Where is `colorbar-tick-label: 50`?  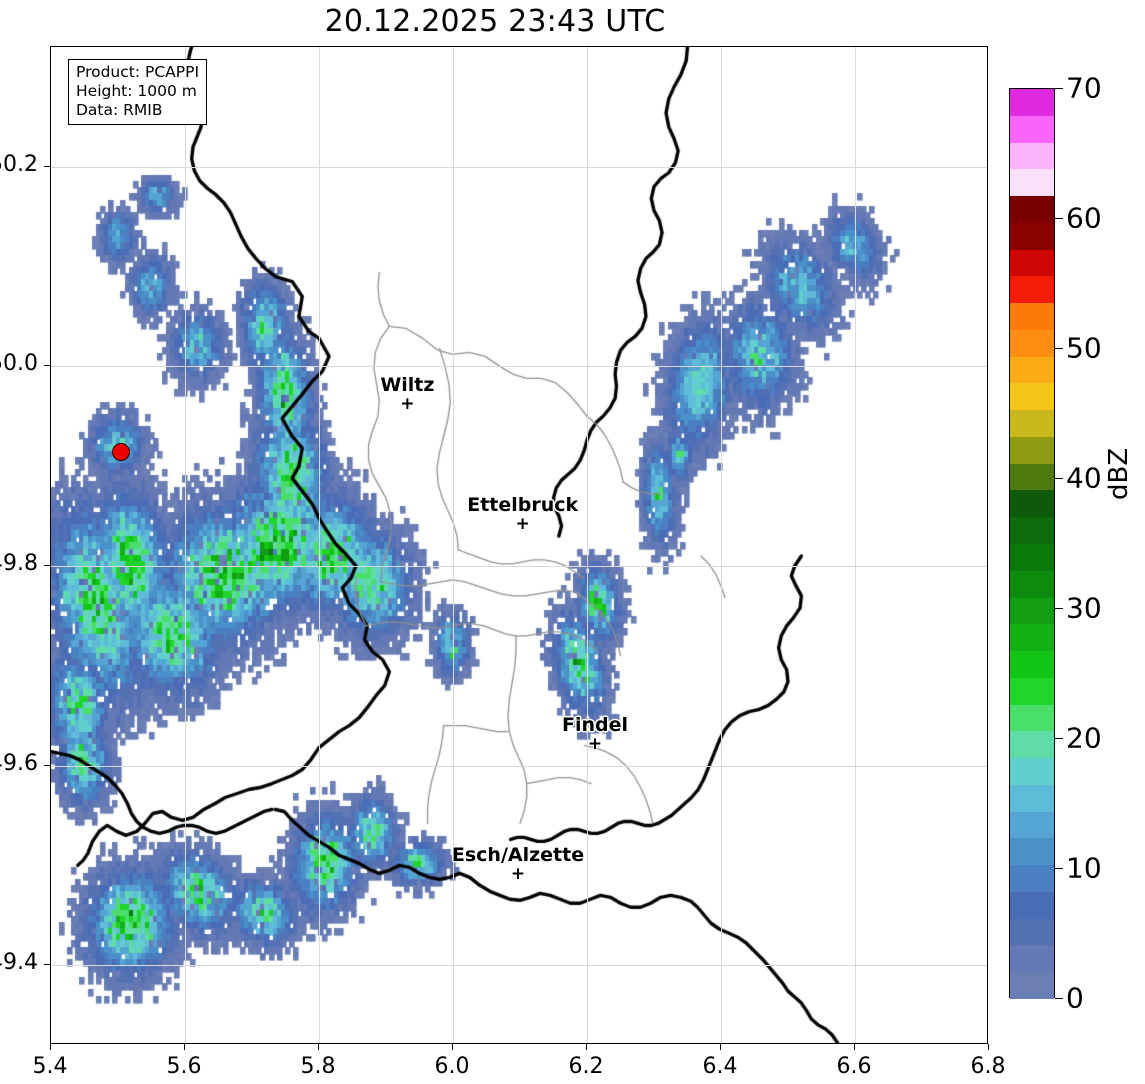 colorbar-tick-label: 50 is located at coordinates (1084, 348).